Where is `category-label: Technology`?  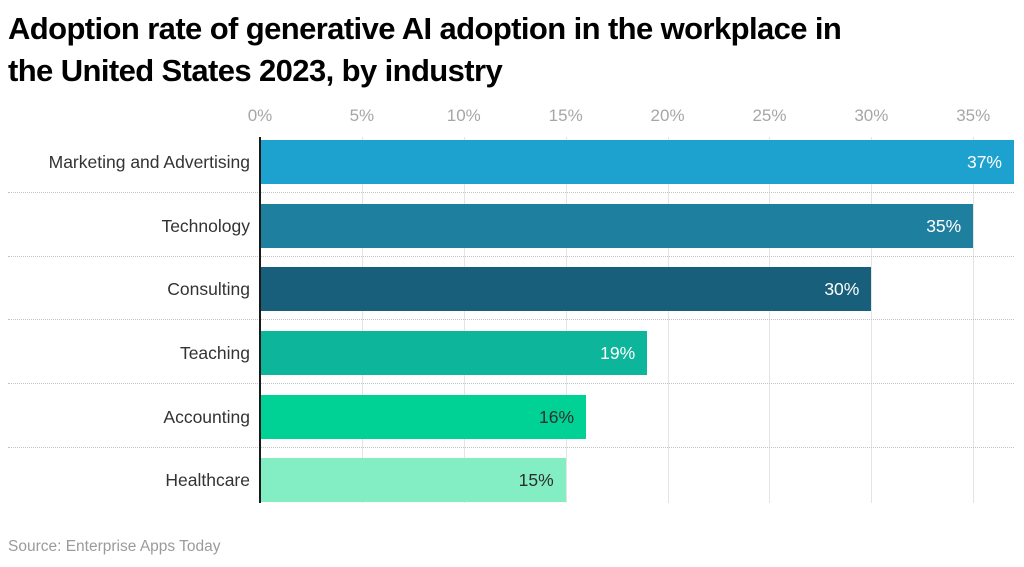 category-label: Technology is located at coordinates (205, 226).